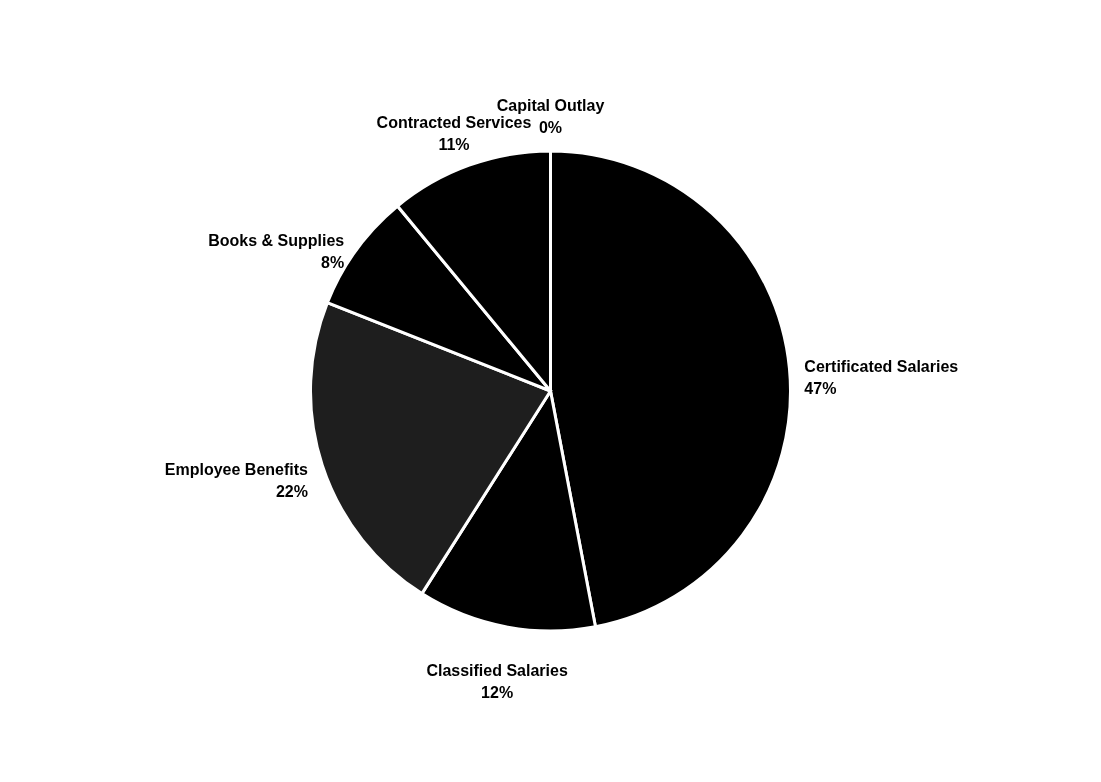 The width and height of the screenshot is (1101, 782). Describe the element at coordinates (497, 692) in the screenshot. I see `data-label: 12%` at that location.